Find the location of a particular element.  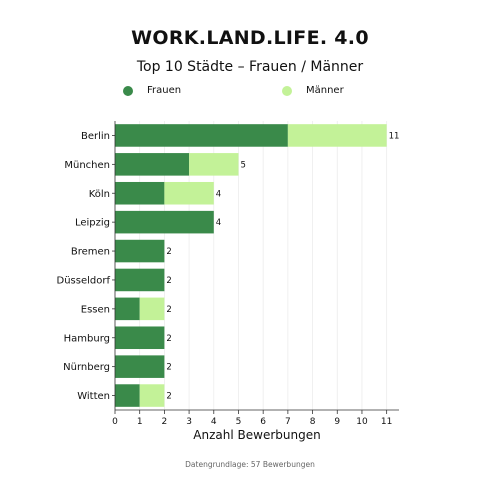

category-label-0: Berlin is located at coordinates (95, 136).